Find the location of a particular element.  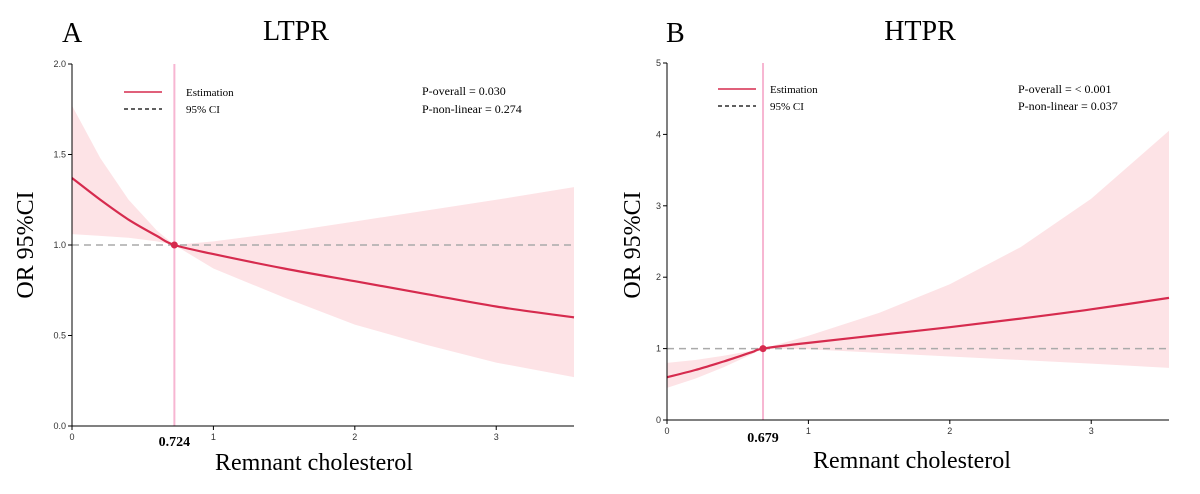

panel-b-letter: B is located at coordinates (675, 33).